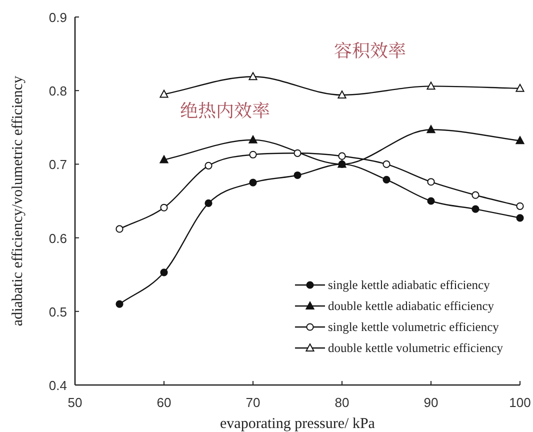 The height and width of the screenshot is (432, 533). I want to click on x-axis-title: evaporating pressure/ kPa, so click(298, 424).